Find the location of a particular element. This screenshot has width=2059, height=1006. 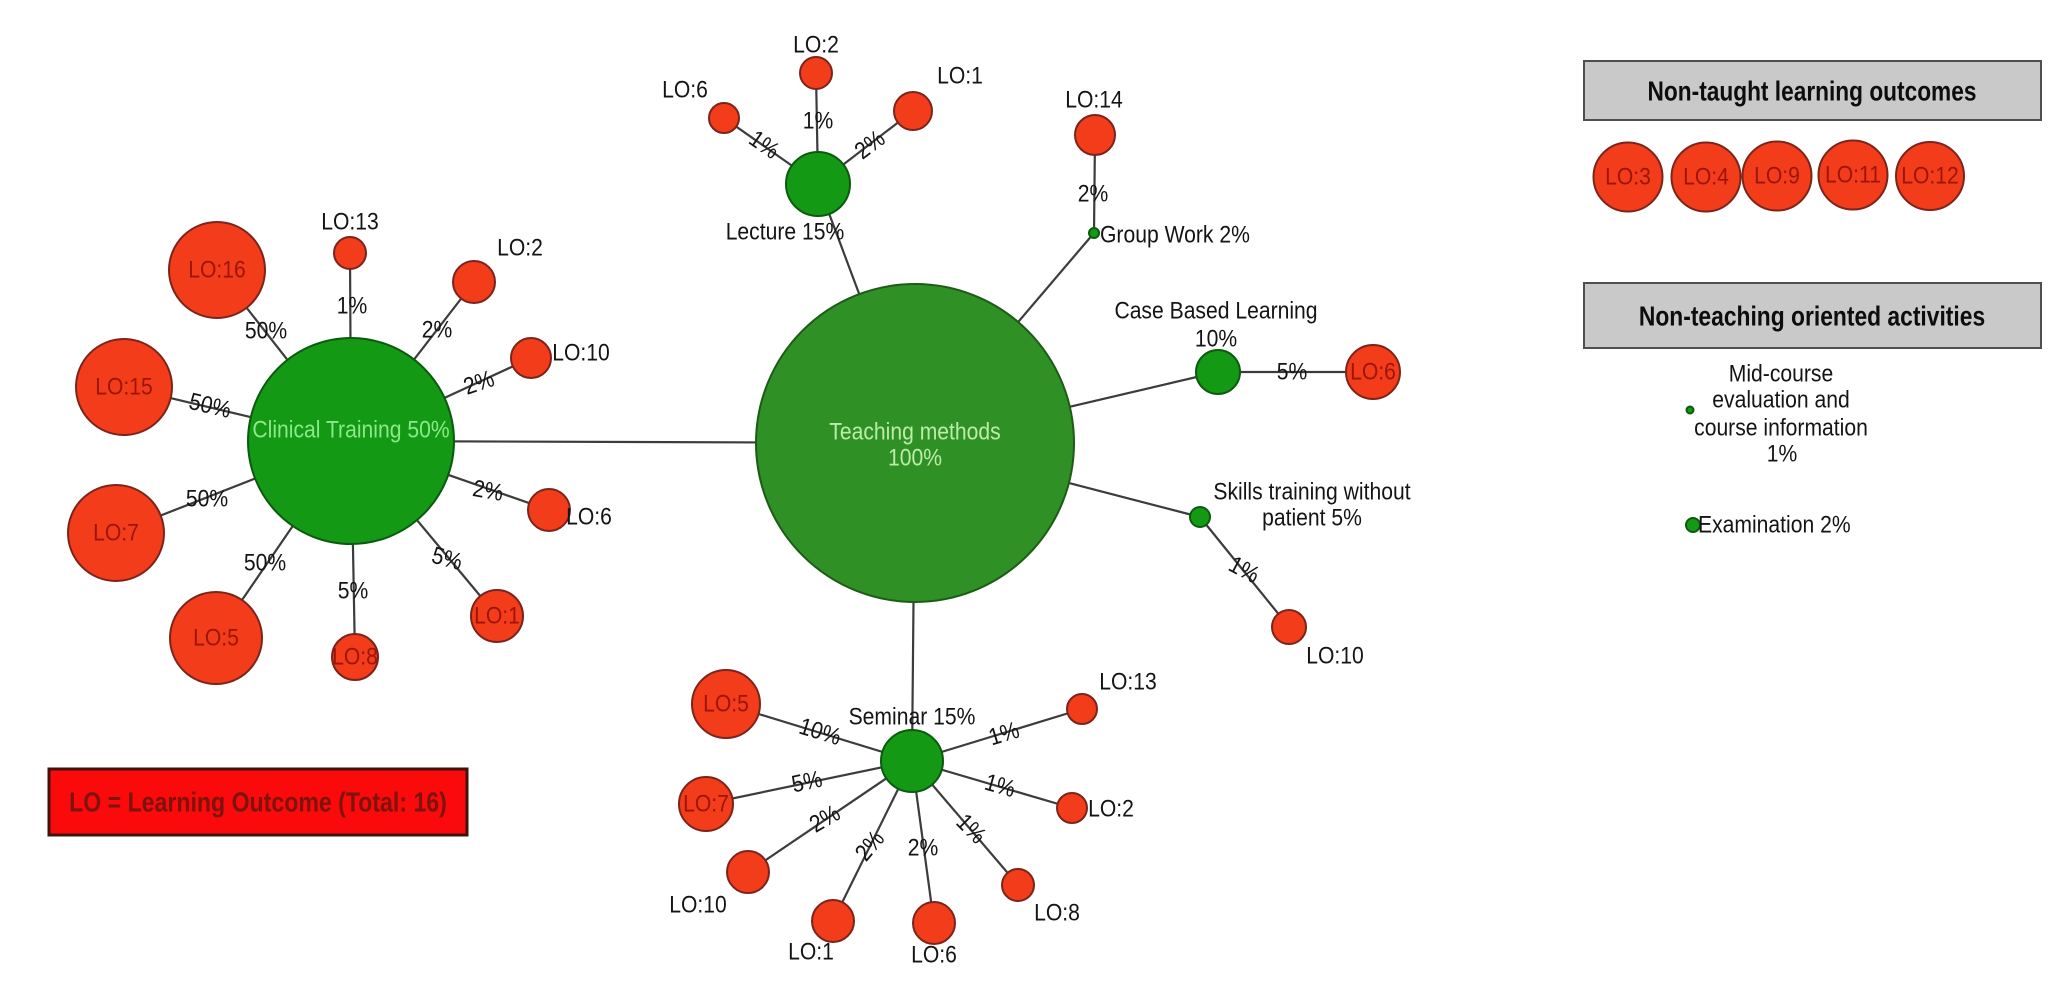

svg-text: LO:4 is located at coordinates (1706, 177).